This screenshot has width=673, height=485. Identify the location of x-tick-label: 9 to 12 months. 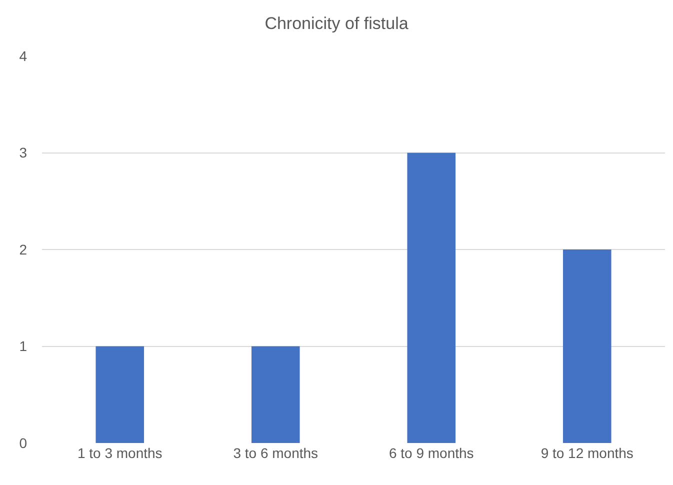
(587, 453).